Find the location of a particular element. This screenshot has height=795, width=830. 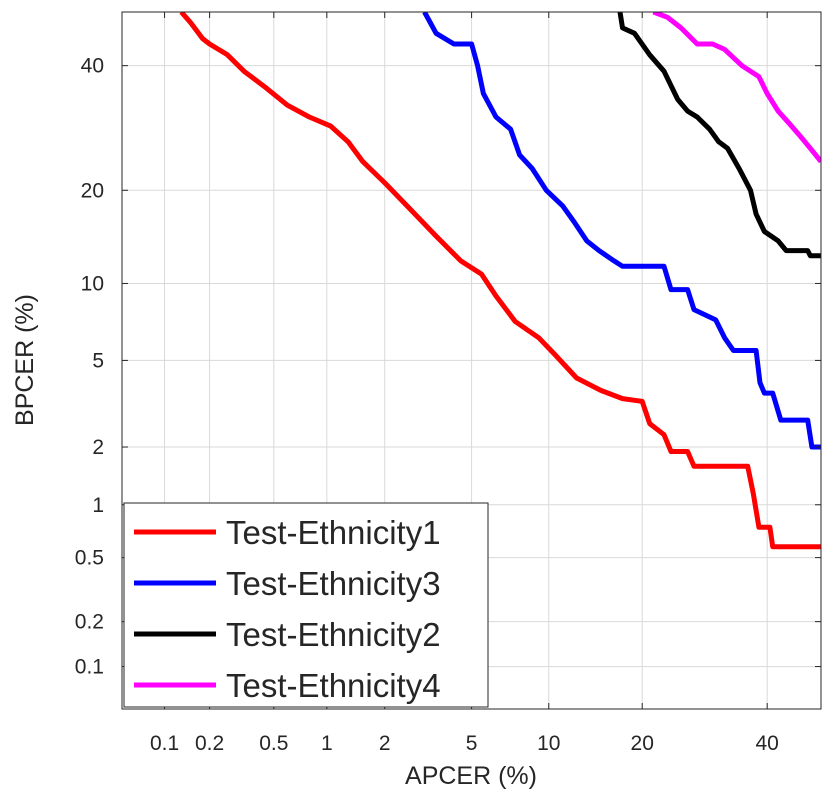

x-axis-label: APCER (%) is located at coordinates (471, 776).